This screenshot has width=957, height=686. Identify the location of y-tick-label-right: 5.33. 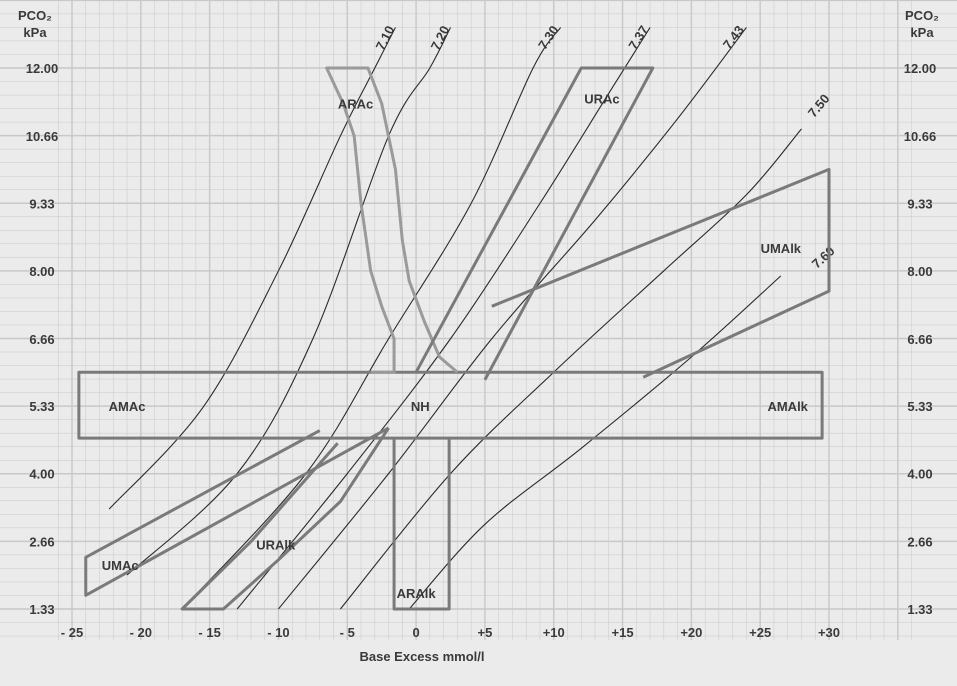
(919, 406).